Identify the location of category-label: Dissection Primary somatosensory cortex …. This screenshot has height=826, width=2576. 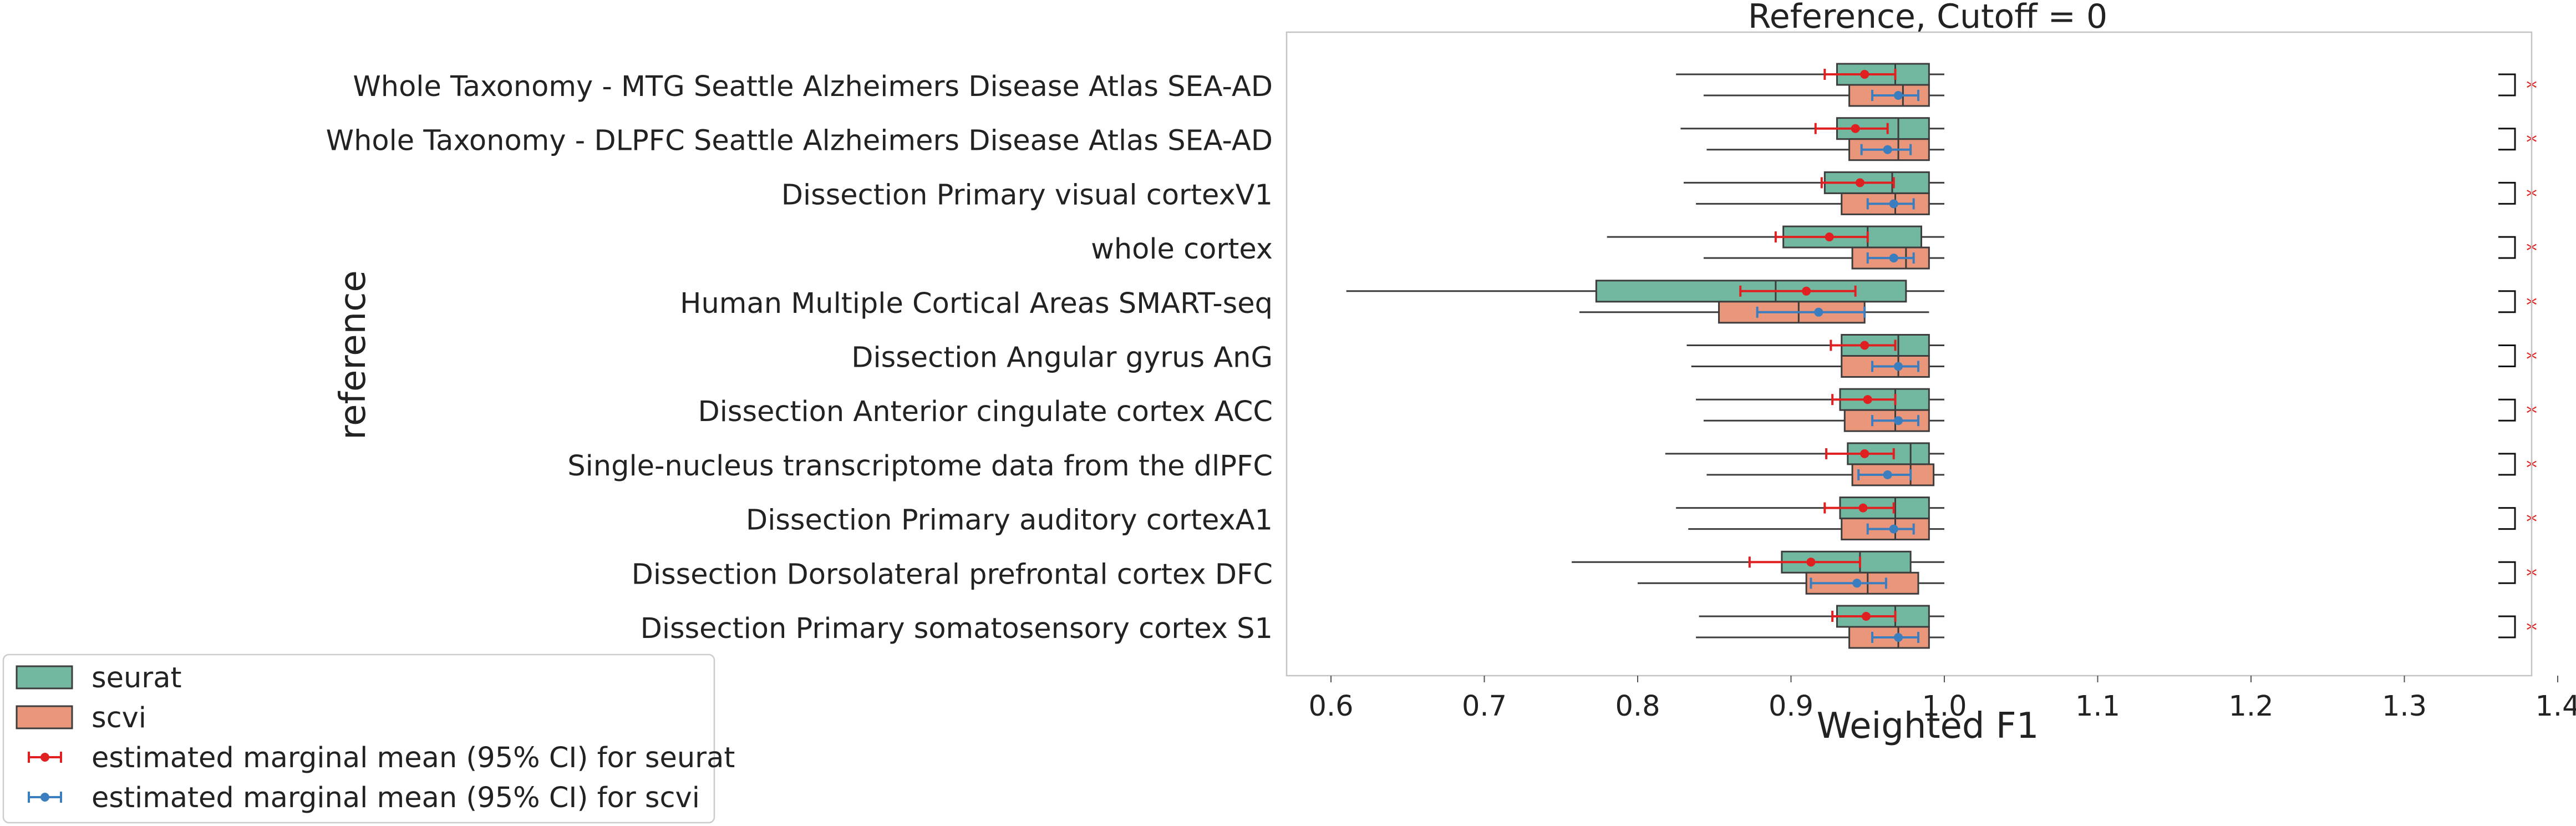
(957, 628).